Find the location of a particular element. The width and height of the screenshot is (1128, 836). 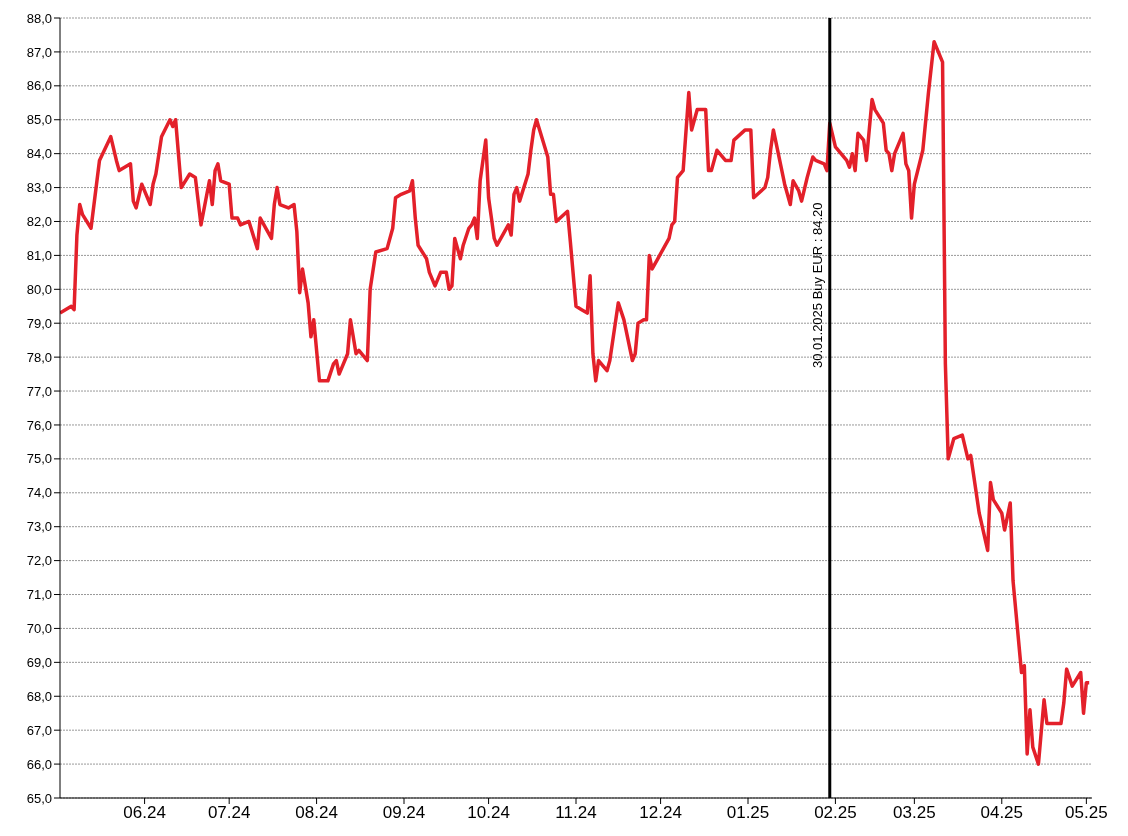

y-tick-label: 71,0 is located at coordinates (39, 595).